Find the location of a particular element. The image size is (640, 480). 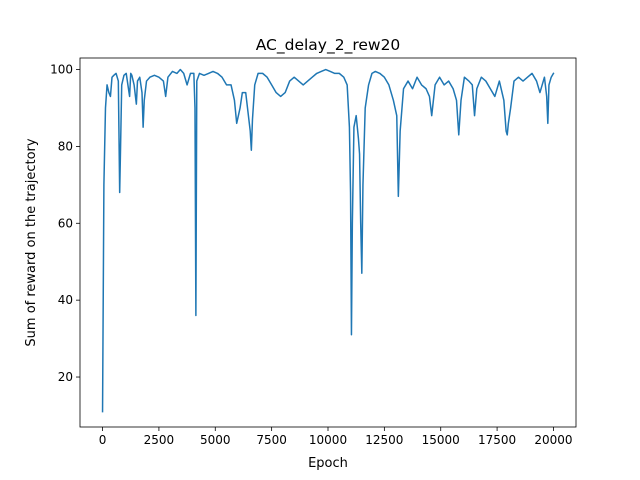

y-axis-label: Sum of reward on the trajectory is located at coordinates (31, 242).